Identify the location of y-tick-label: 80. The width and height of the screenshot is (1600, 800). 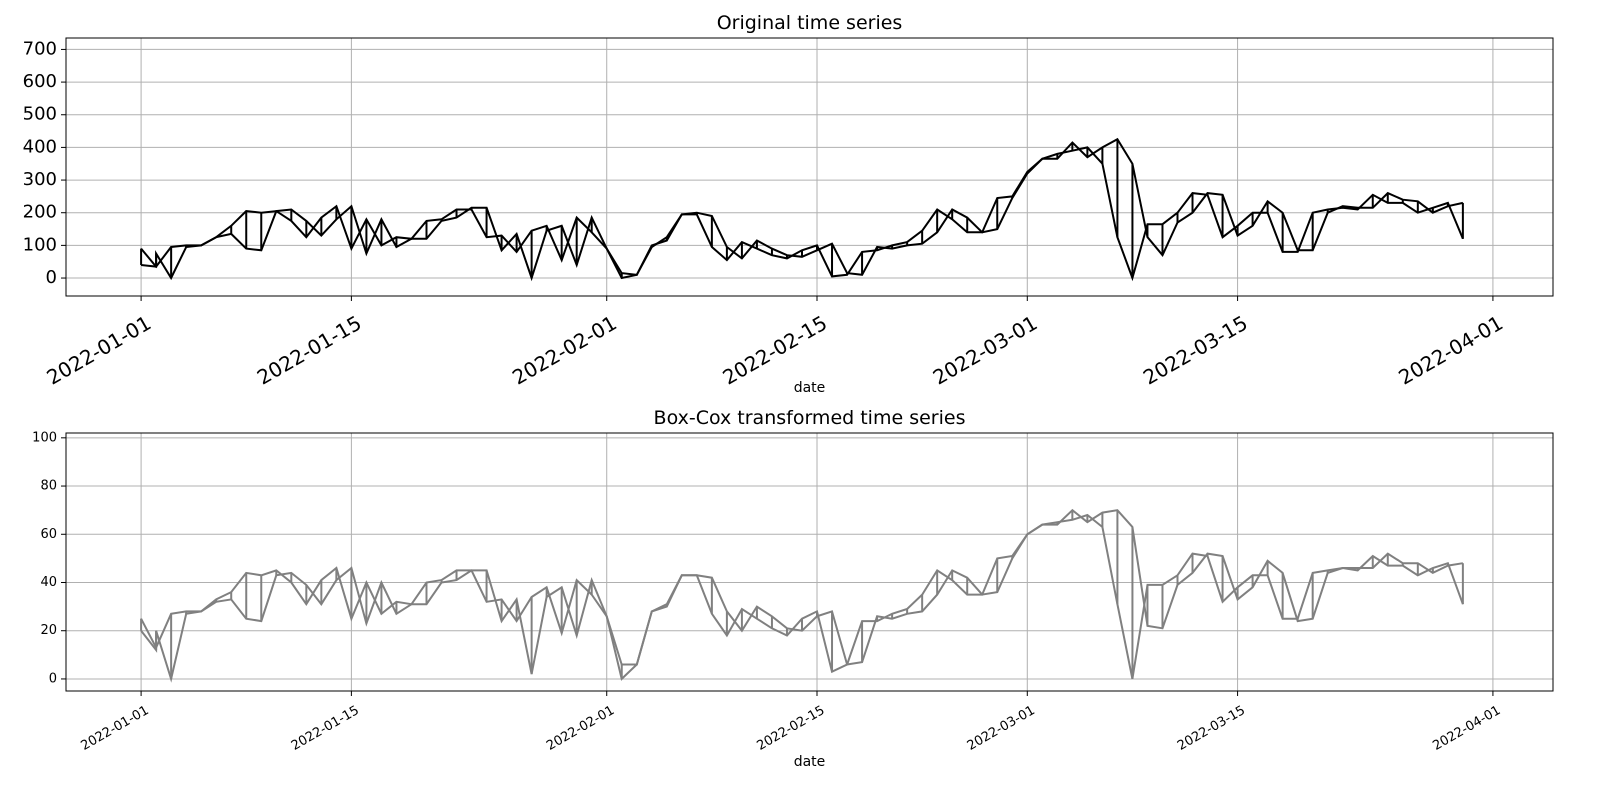
(48, 486).